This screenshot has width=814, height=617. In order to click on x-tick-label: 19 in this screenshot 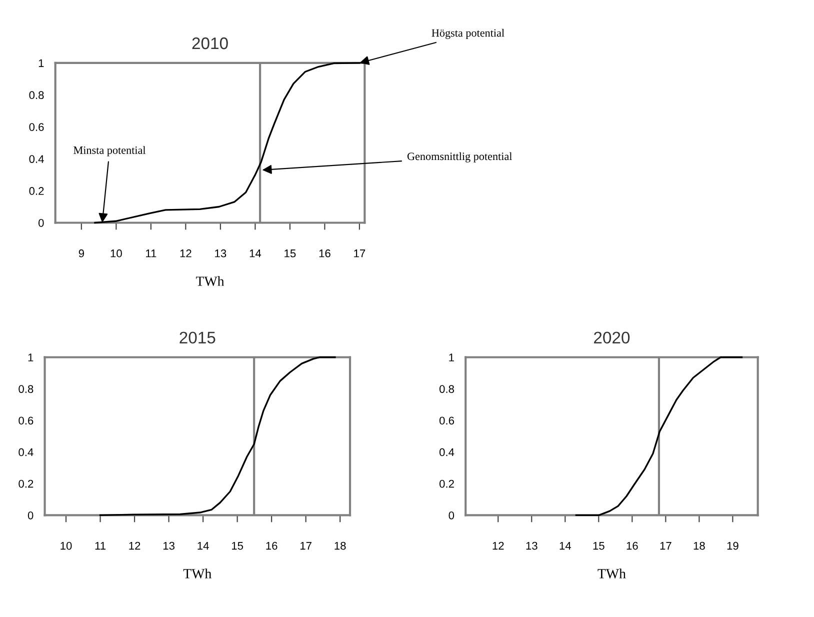, I will do `click(732, 546)`.